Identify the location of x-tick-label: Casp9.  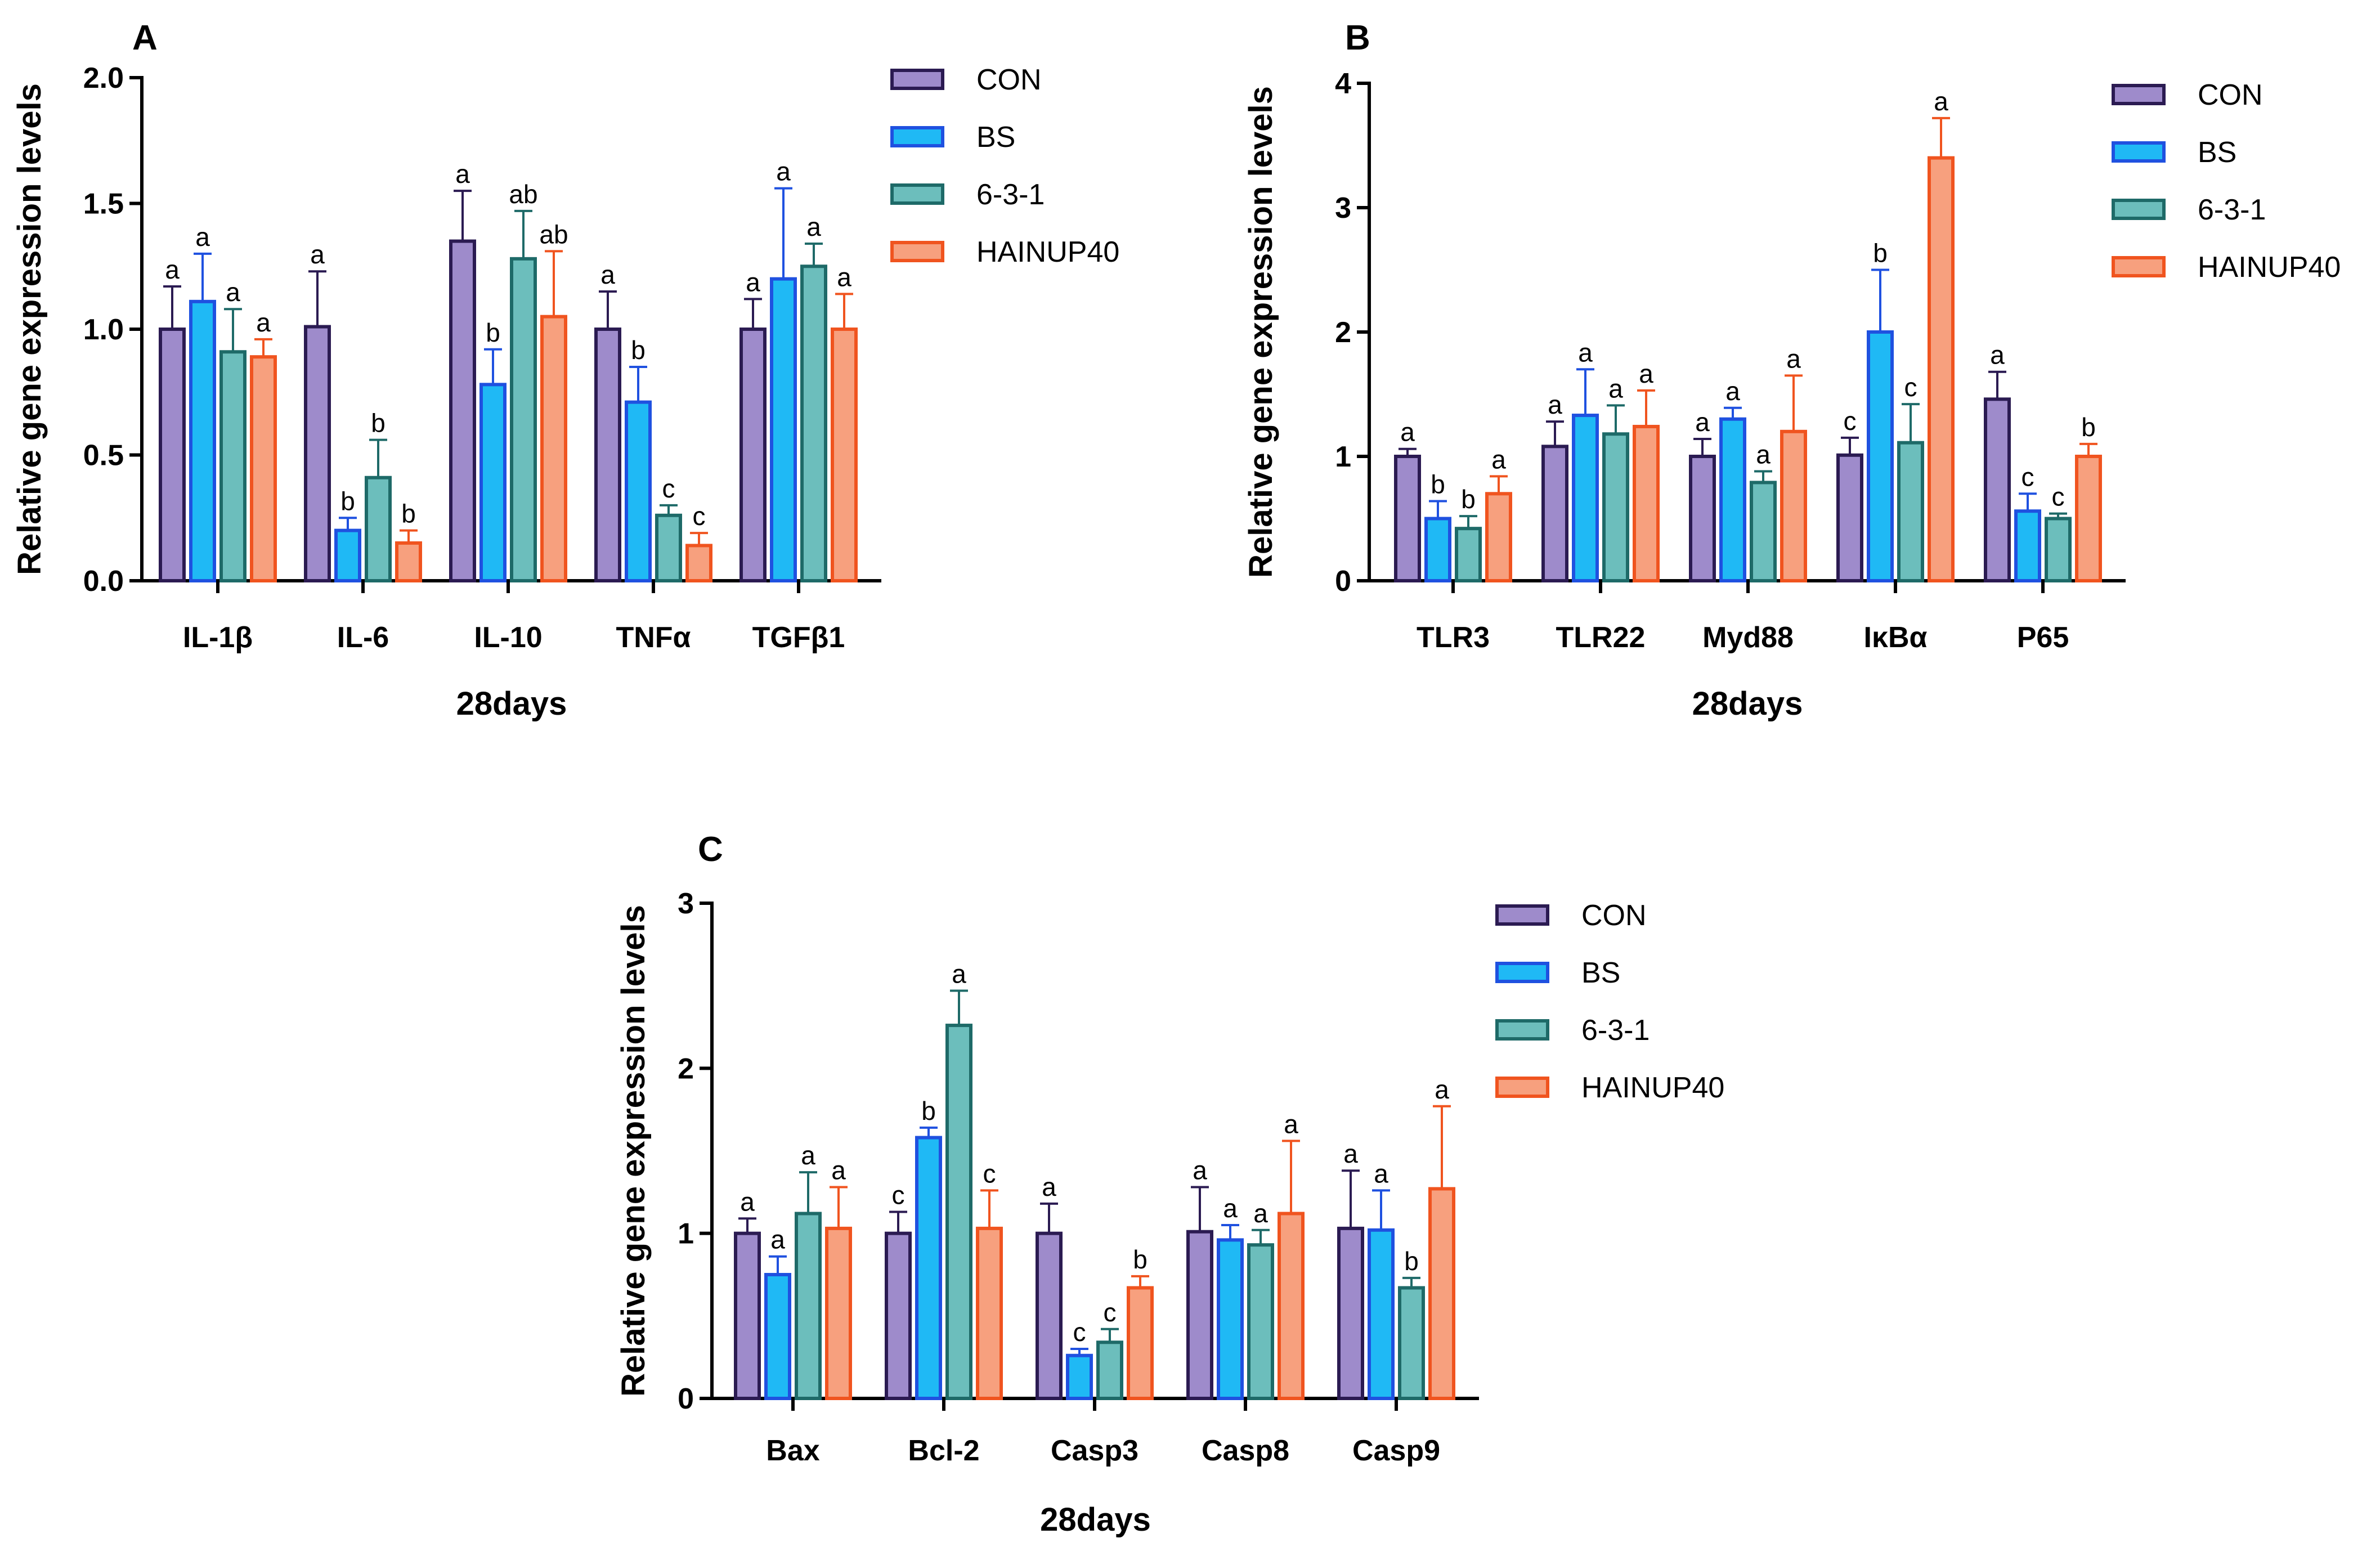
(1396, 1450).